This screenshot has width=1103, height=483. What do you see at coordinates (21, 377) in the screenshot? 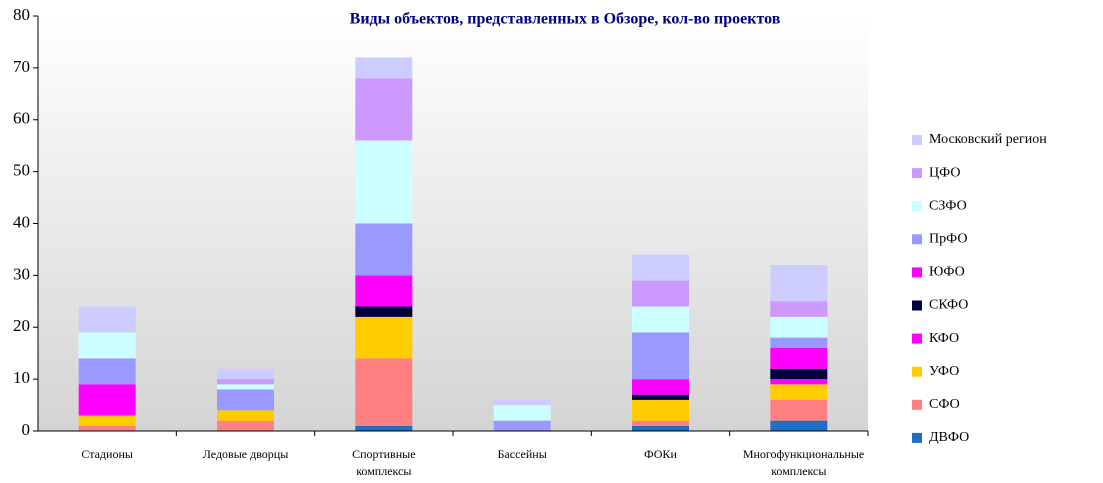
I see `y-tick-label: 10` at bounding box center [21, 377].